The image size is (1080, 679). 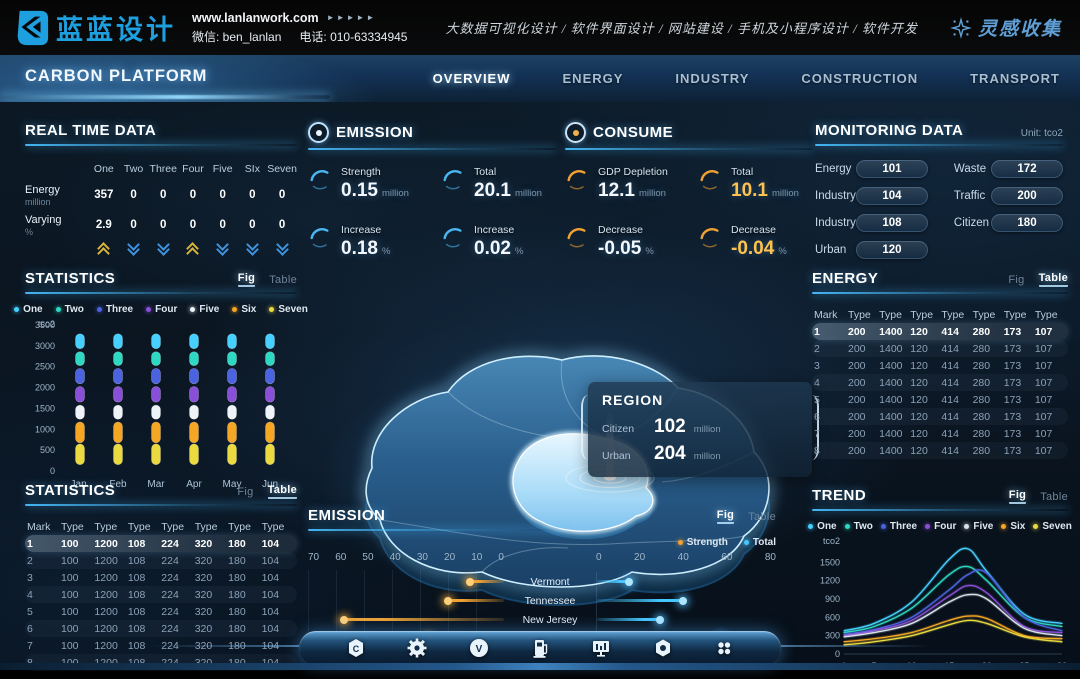 What do you see at coordinates (871, 209) in the screenshot?
I see `monitoring-col-left: Energy 101 Industry 104 Industry 108 Urban 120` at bounding box center [871, 209].